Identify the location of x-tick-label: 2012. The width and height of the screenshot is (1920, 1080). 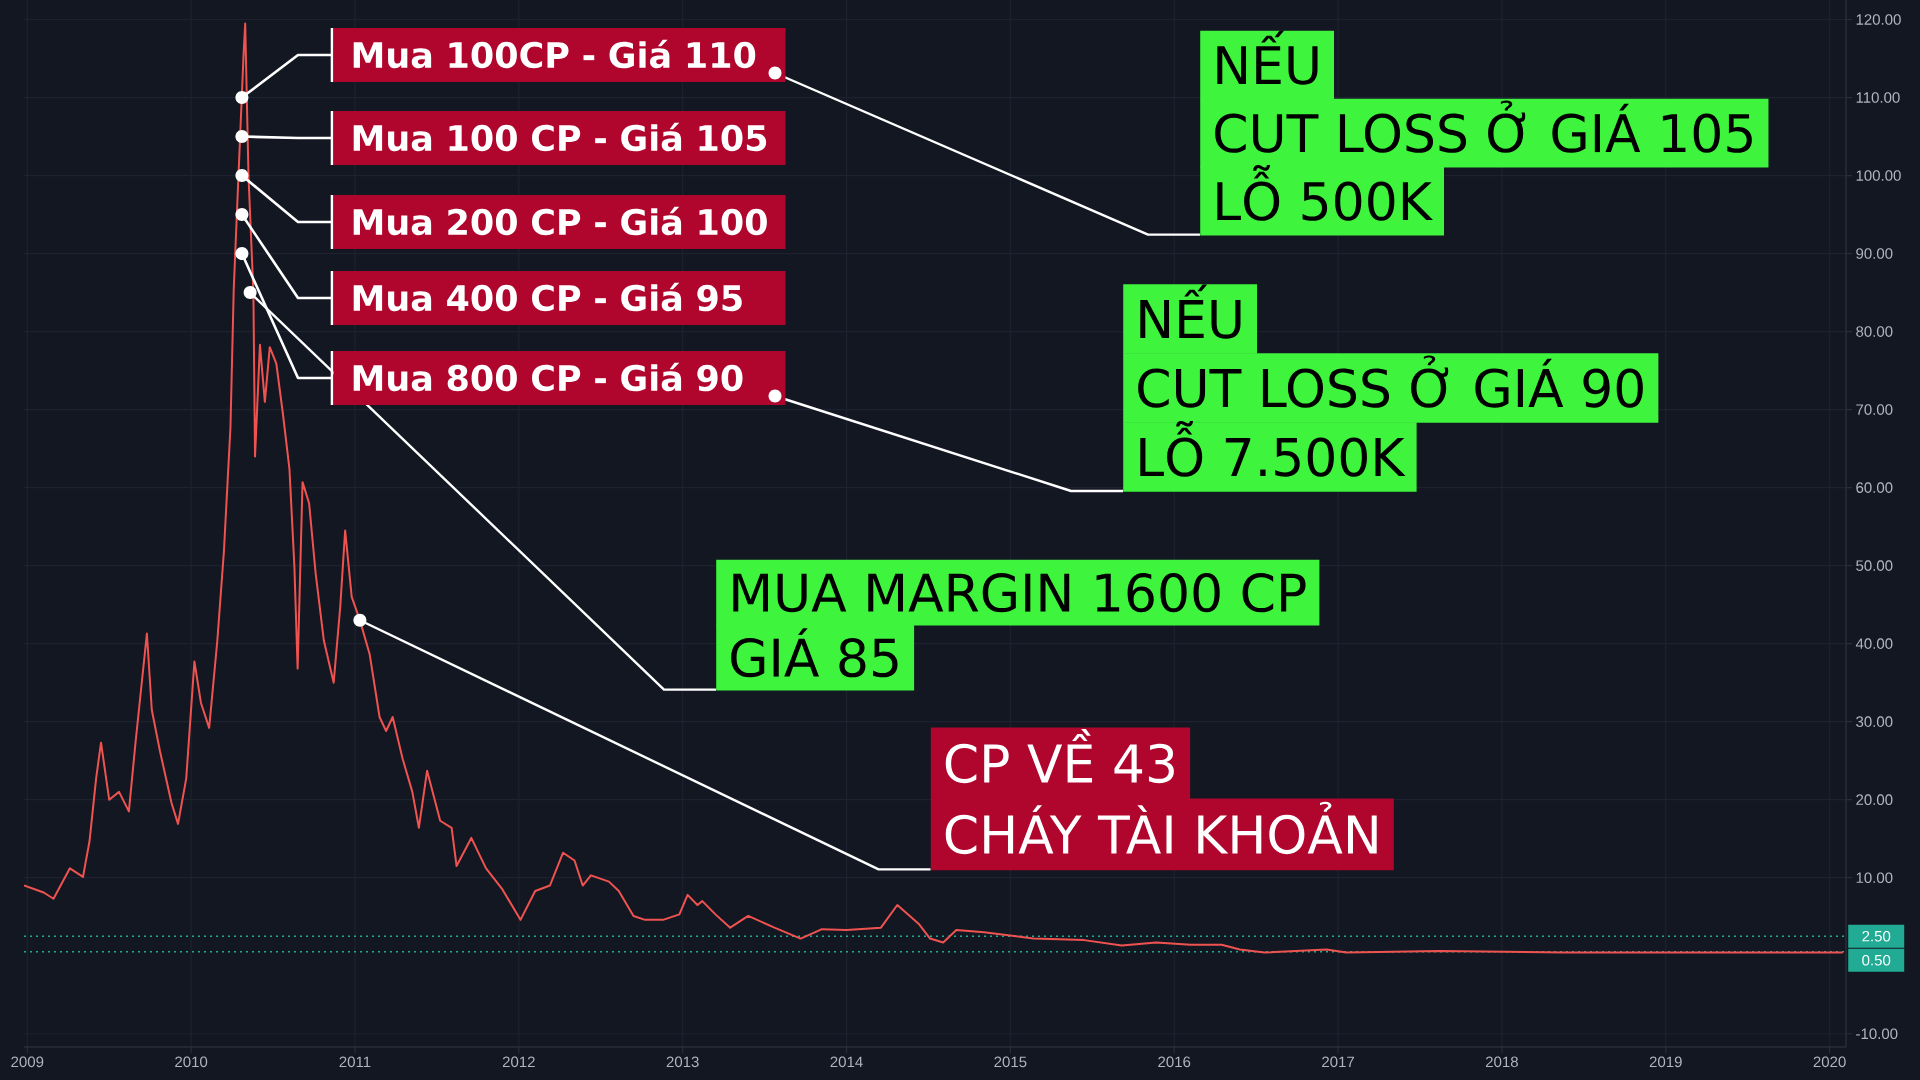
(518, 1062).